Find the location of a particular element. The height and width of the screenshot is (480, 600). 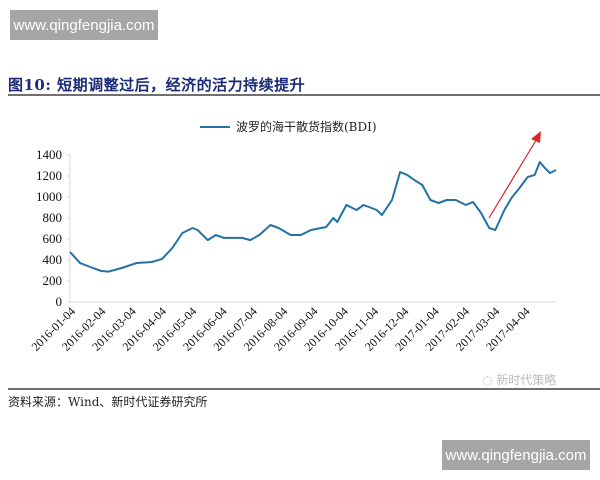

svg-text: 800 is located at coordinates (53, 217).